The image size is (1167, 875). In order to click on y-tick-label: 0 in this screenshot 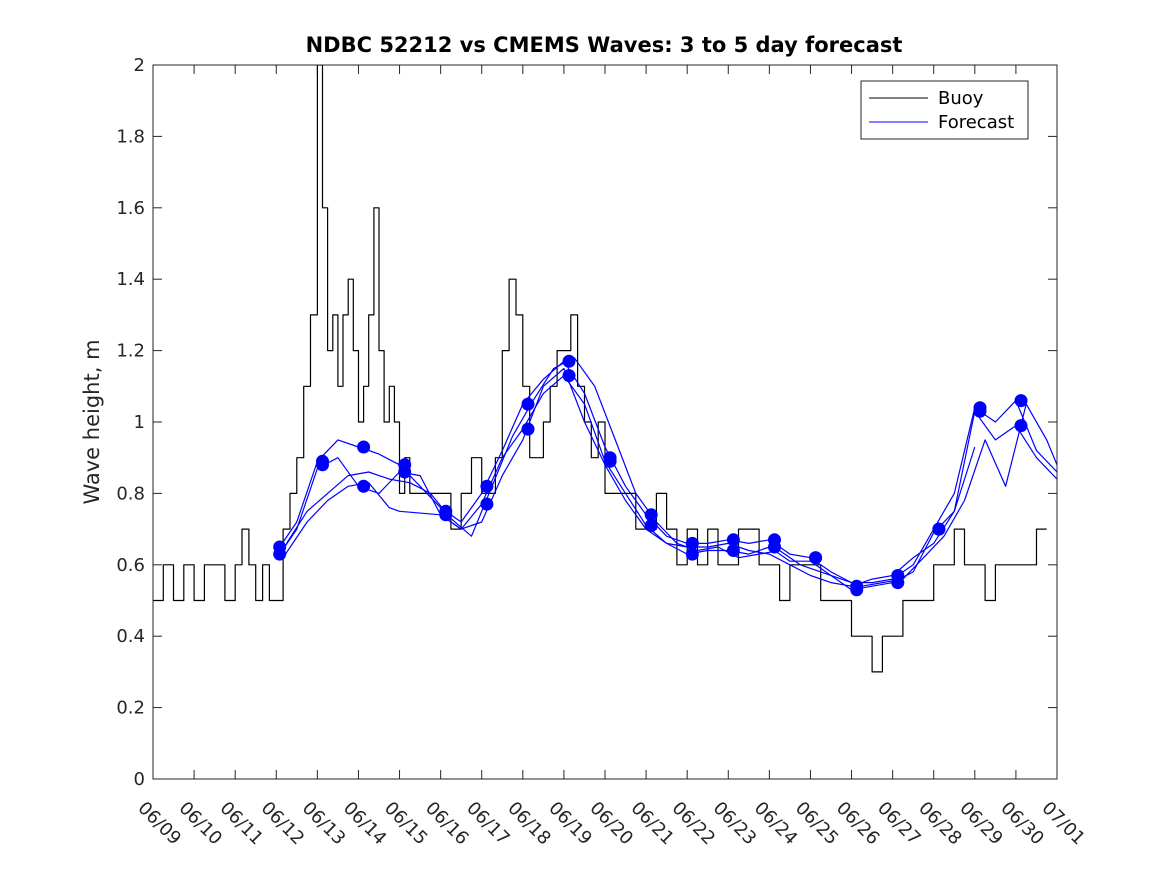, I will do `click(139, 779)`.